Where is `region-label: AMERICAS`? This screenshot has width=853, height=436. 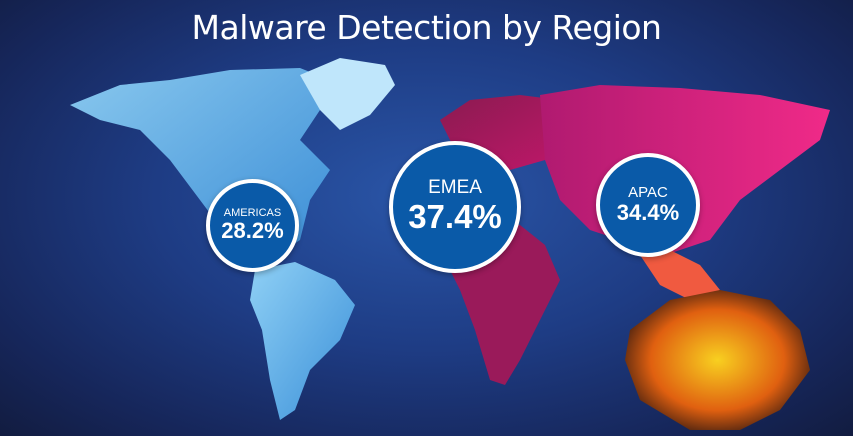 region-label: AMERICAS is located at coordinates (252, 213).